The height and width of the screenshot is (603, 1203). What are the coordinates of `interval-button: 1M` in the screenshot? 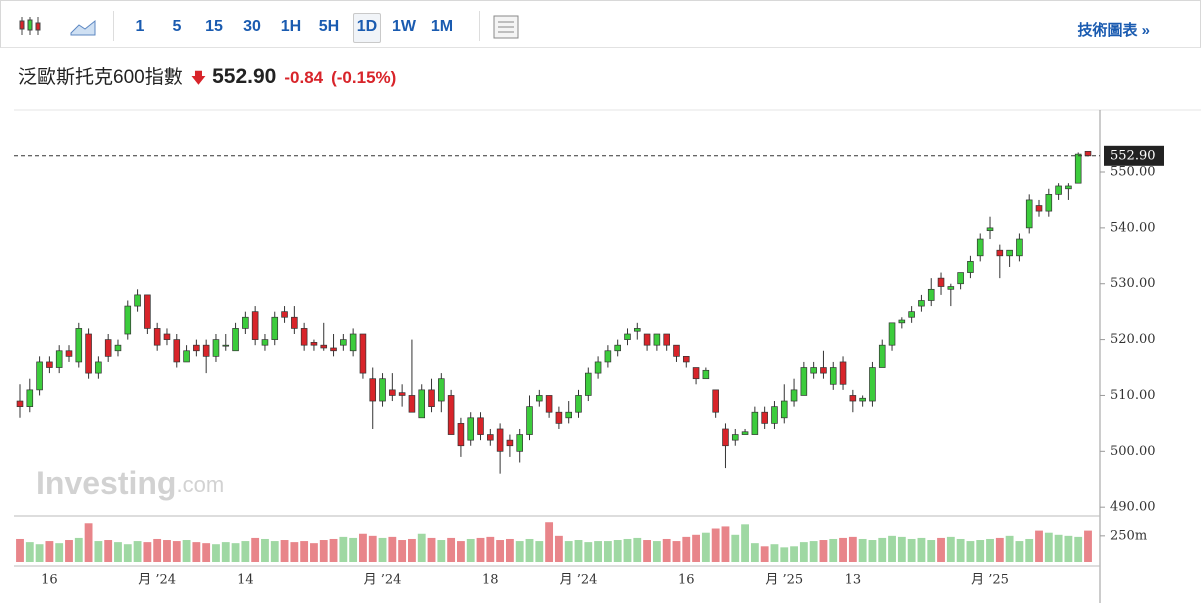 It's located at (442, 26).